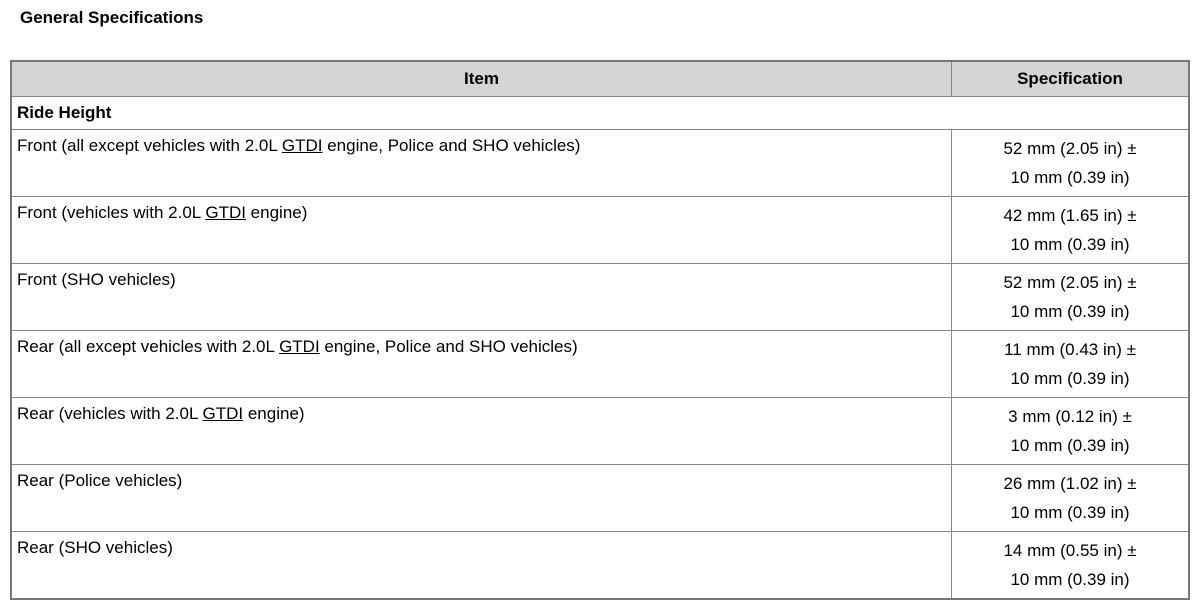 Image resolution: width=1200 pixels, height=600 pixels. What do you see at coordinates (1070, 349) in the screenshot?
I see `spec-value: 11 mm (0.43 in) ±` at bounding box center [1070, 349].